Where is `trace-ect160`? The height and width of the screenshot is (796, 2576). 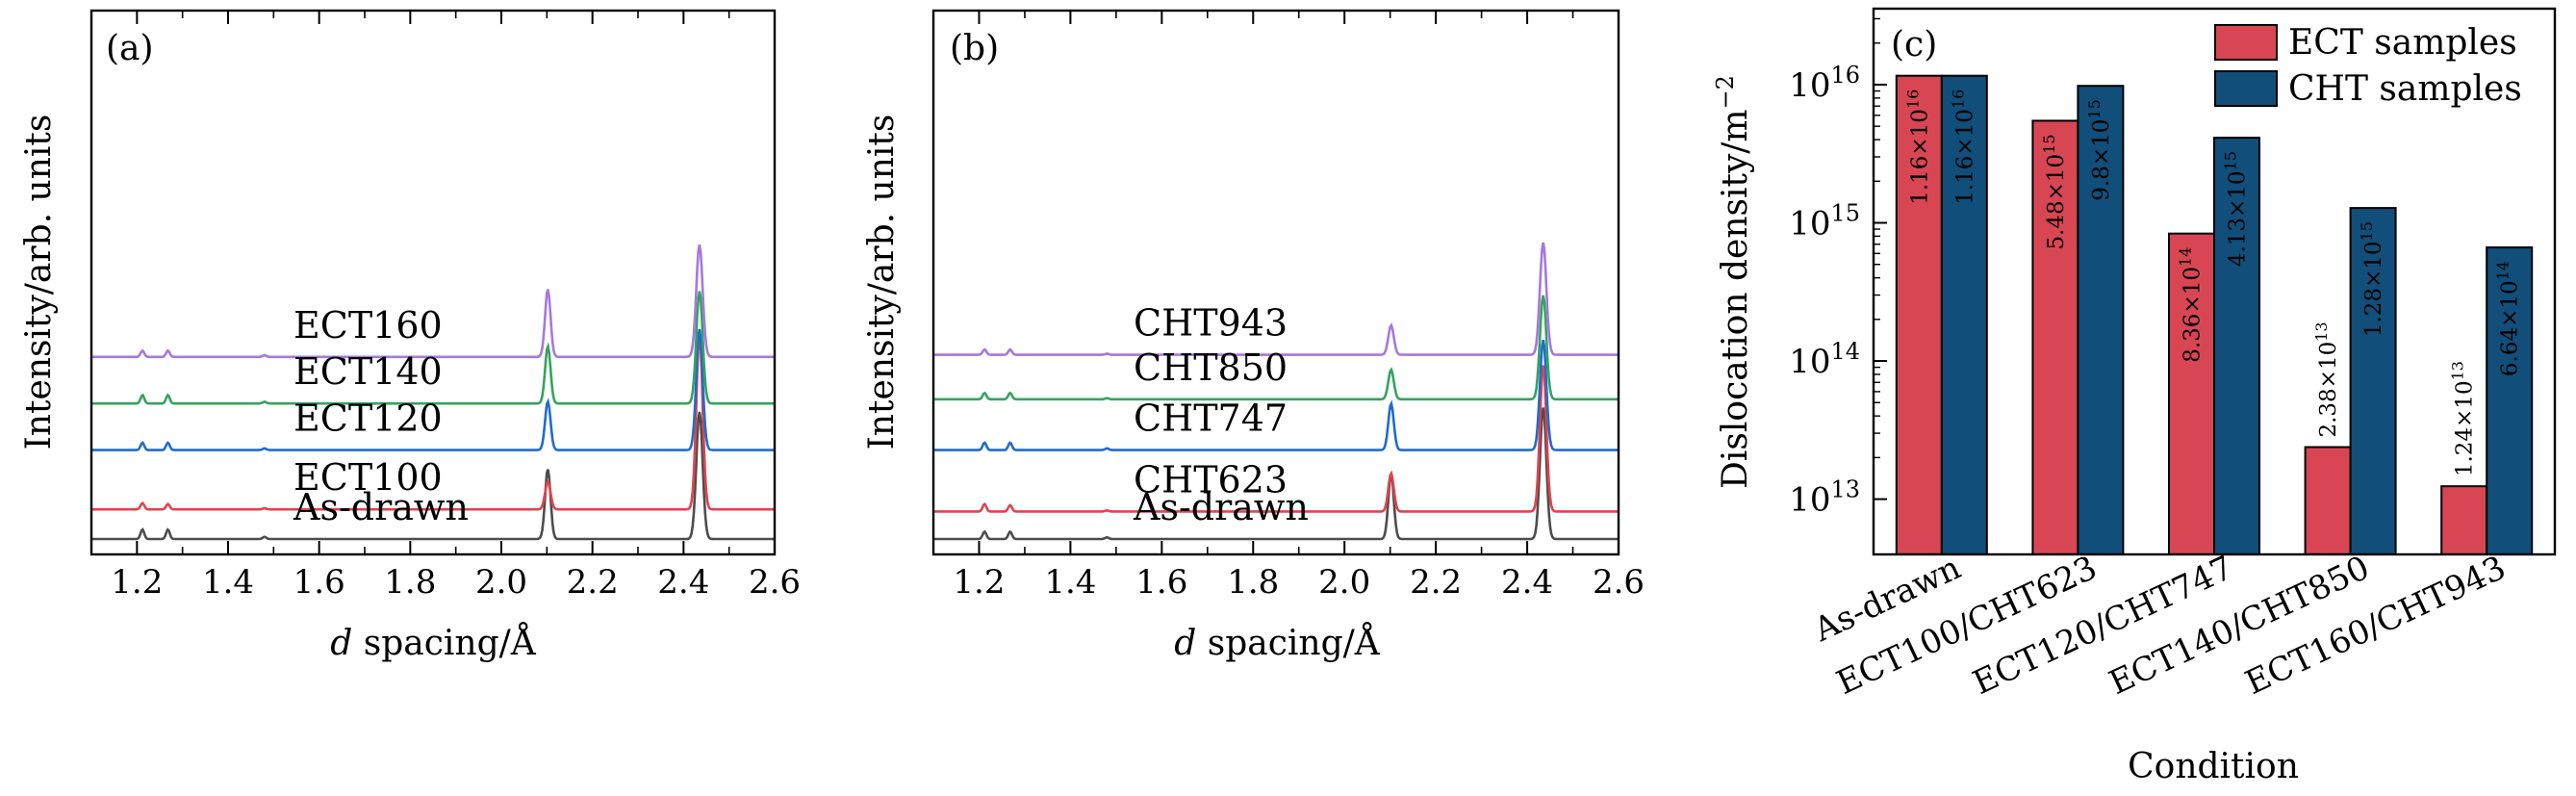
trace-ect160 is located at coordinates (433, 301).